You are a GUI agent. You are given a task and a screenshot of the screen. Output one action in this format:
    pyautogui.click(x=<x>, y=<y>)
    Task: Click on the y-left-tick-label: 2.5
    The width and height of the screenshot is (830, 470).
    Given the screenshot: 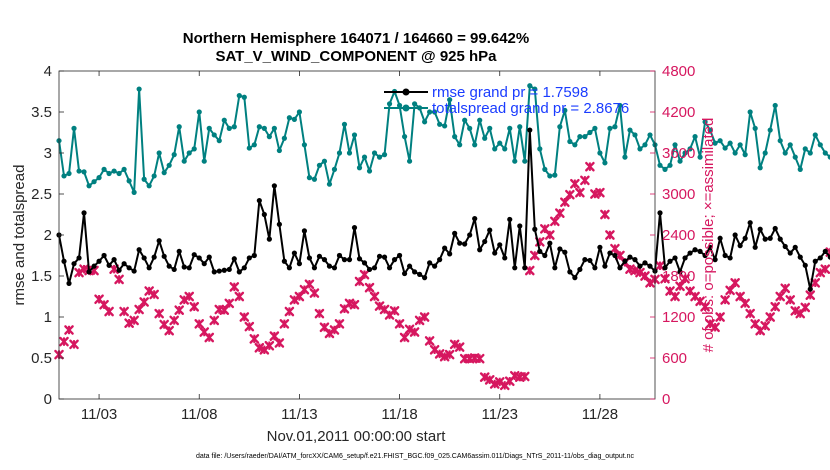 What is the action you would take?
    pyautogui.click(x=41, y=194)
    